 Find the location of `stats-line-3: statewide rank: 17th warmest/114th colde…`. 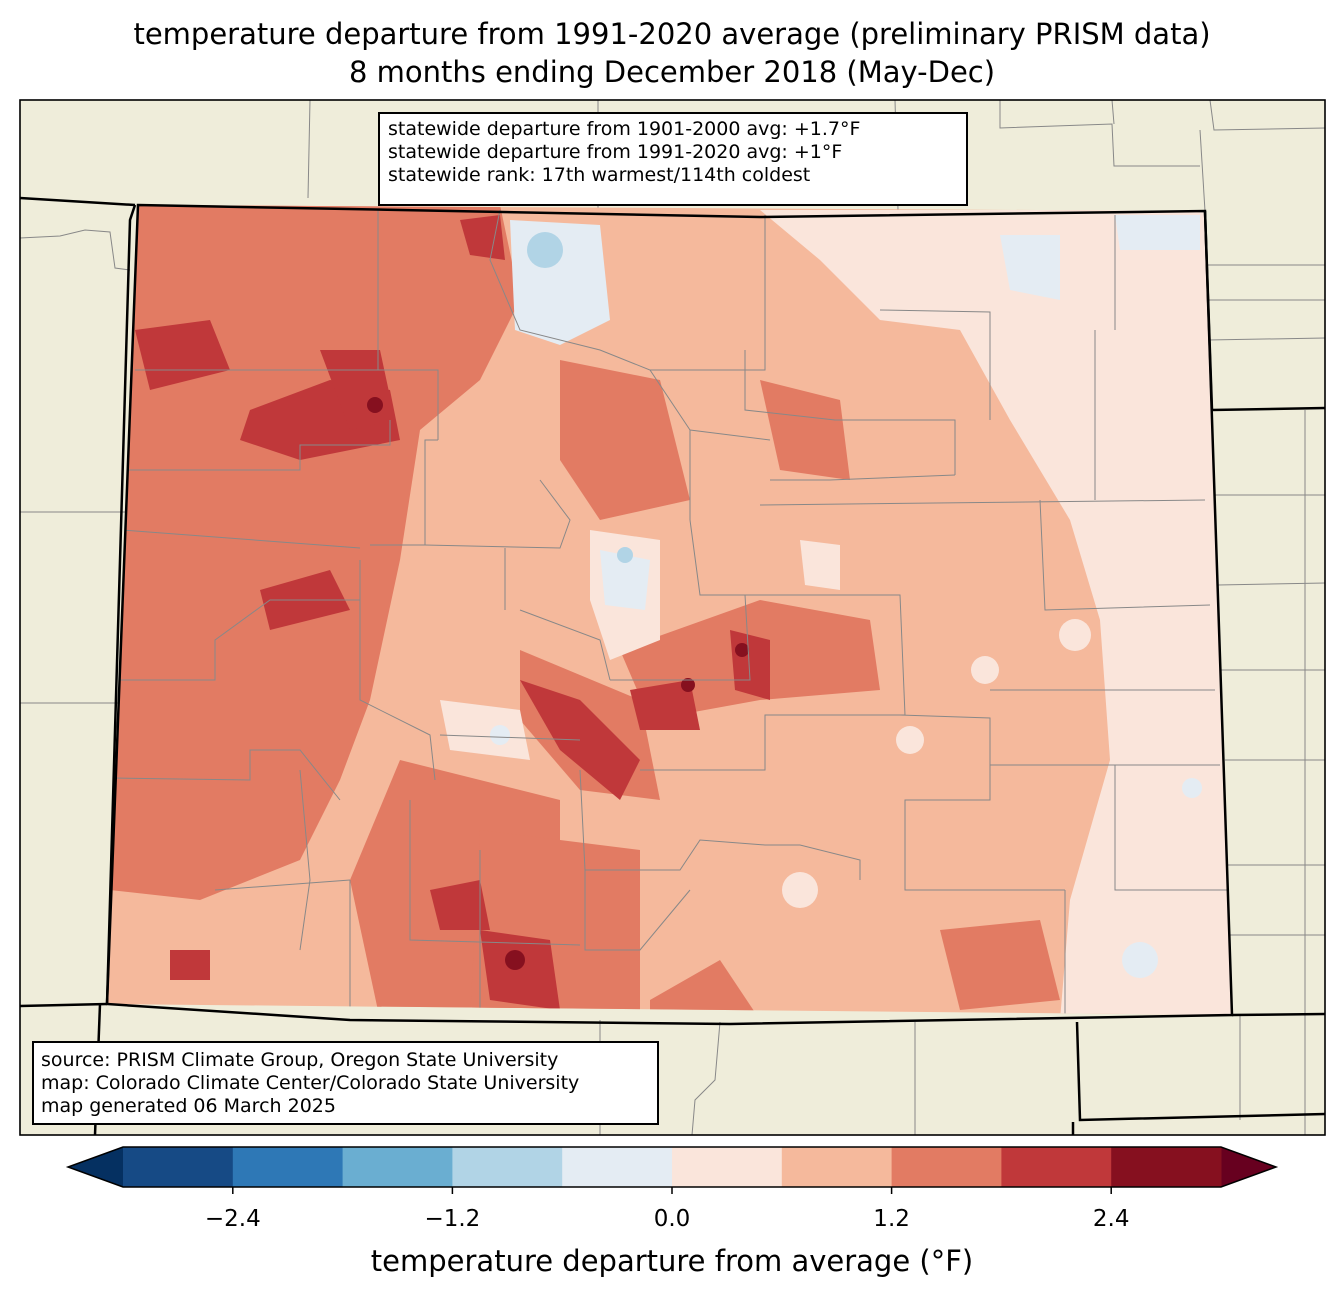

stats-line-3: statewide rank: 17th warmest/114th colde… is located at coordinates (599, 175).